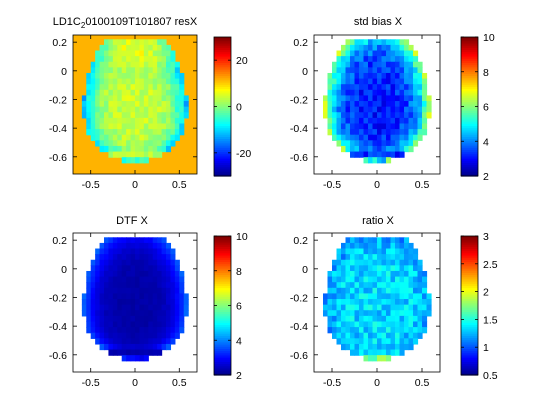 The image size is (560, 420). Describe the element at coordinates (58, 158) in the screenshot. I see `y-tick-label: -0.6` at that location.